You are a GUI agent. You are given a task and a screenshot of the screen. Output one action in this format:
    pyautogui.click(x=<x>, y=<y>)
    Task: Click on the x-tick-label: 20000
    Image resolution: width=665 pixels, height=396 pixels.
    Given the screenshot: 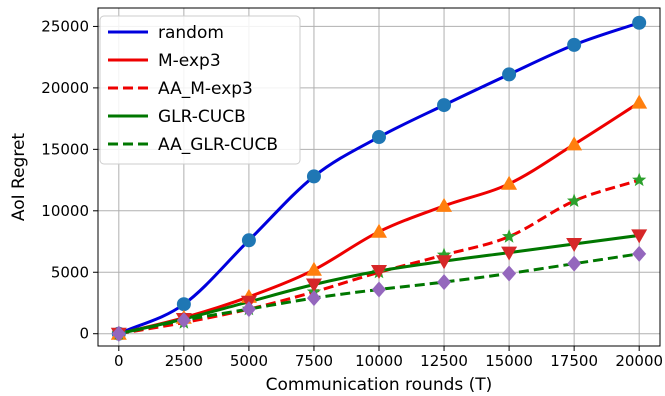 What is the action you would take?
    pyautogui.click(x=639, y=361)
    